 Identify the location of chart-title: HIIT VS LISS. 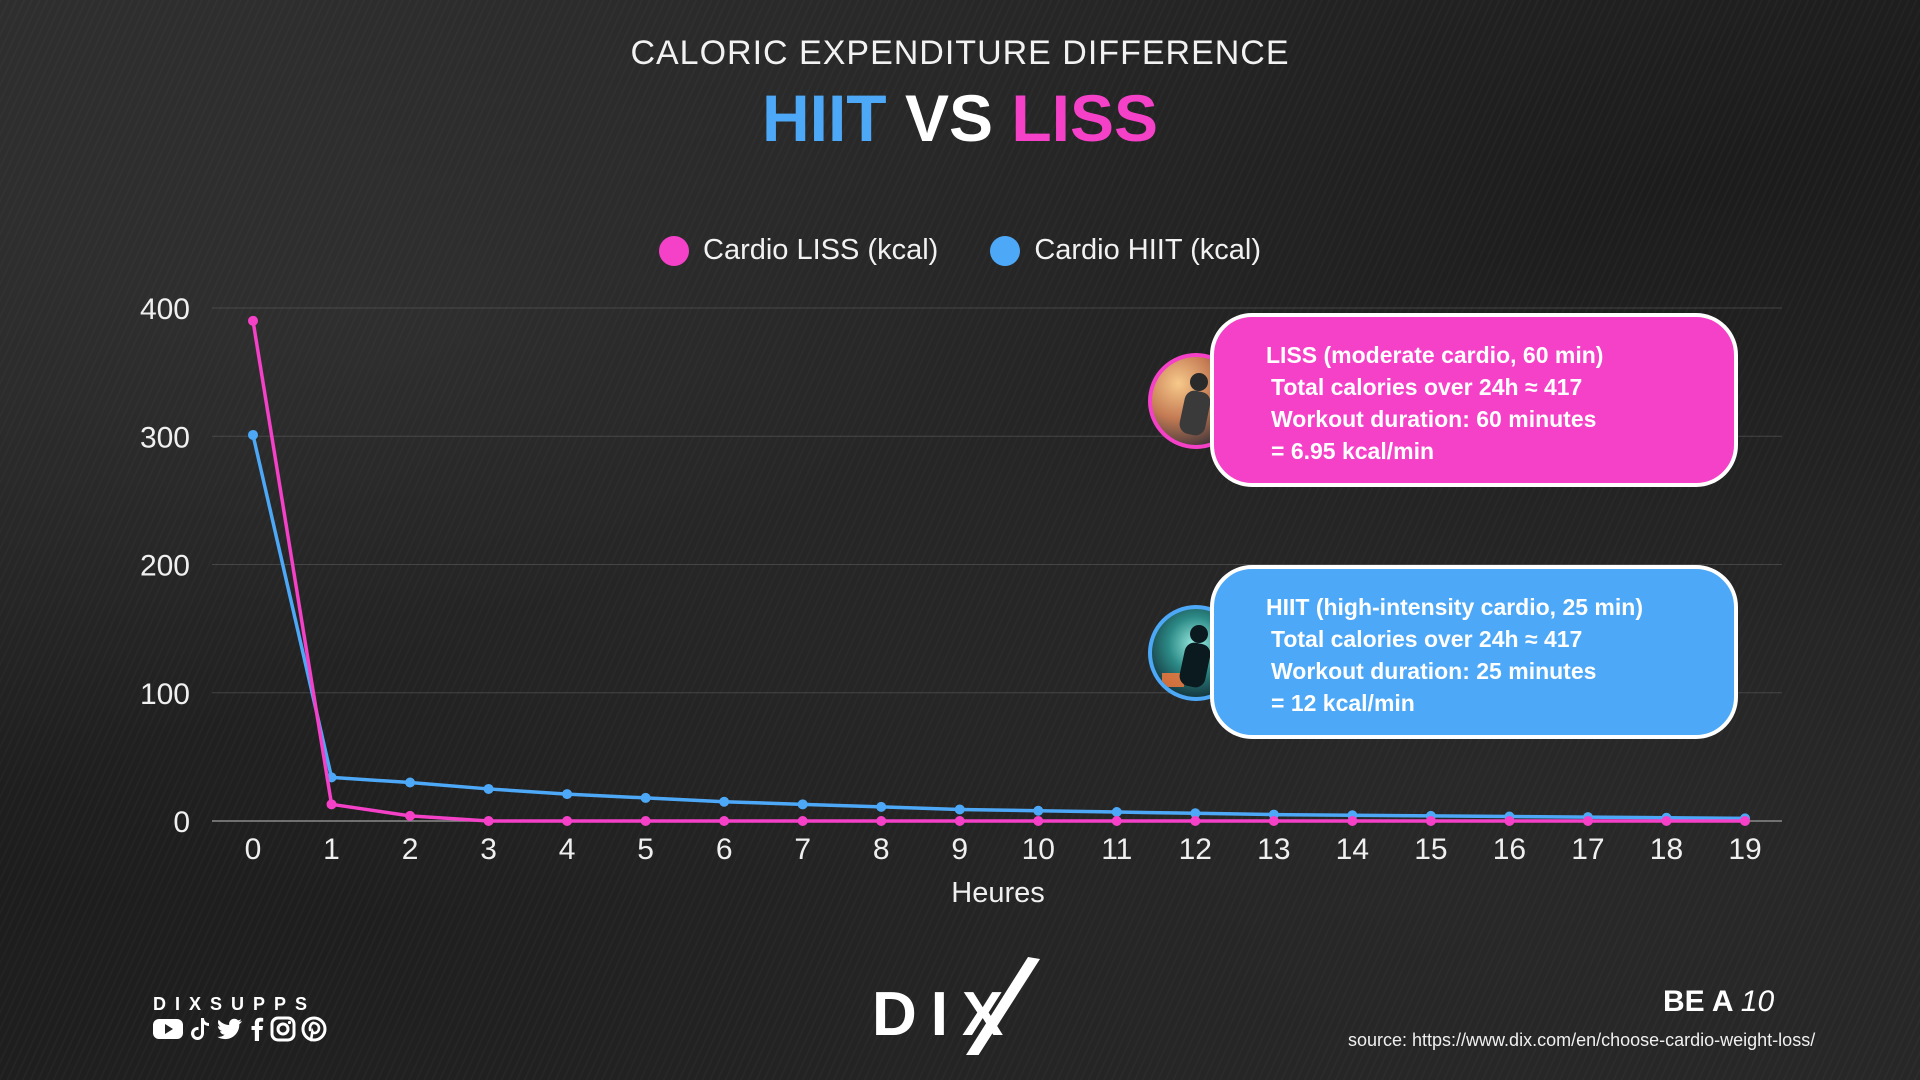
(960, 118).